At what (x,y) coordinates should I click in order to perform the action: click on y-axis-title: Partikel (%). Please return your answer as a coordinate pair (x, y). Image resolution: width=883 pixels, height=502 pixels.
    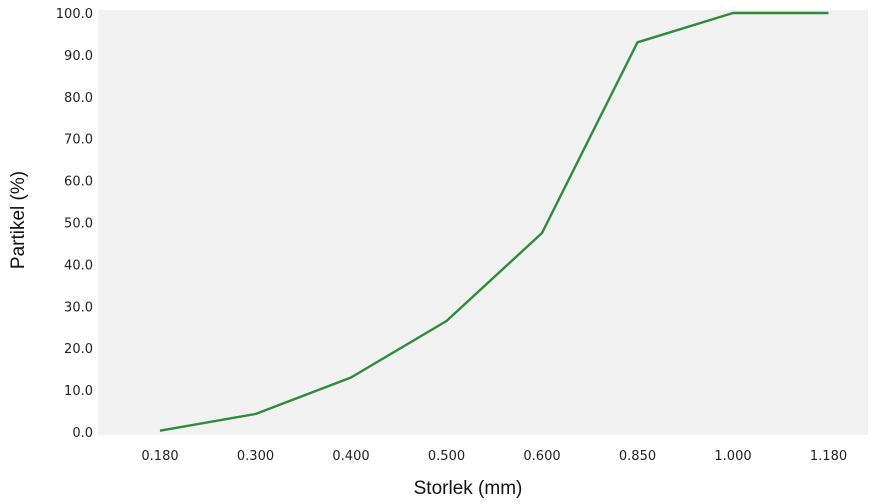
    Looking at the image, I should click on (18, 220).